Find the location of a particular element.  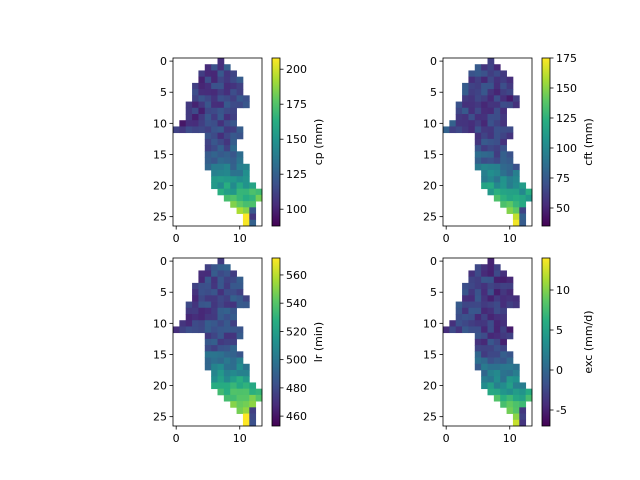

colorbar is located at coordinates (276, 342).